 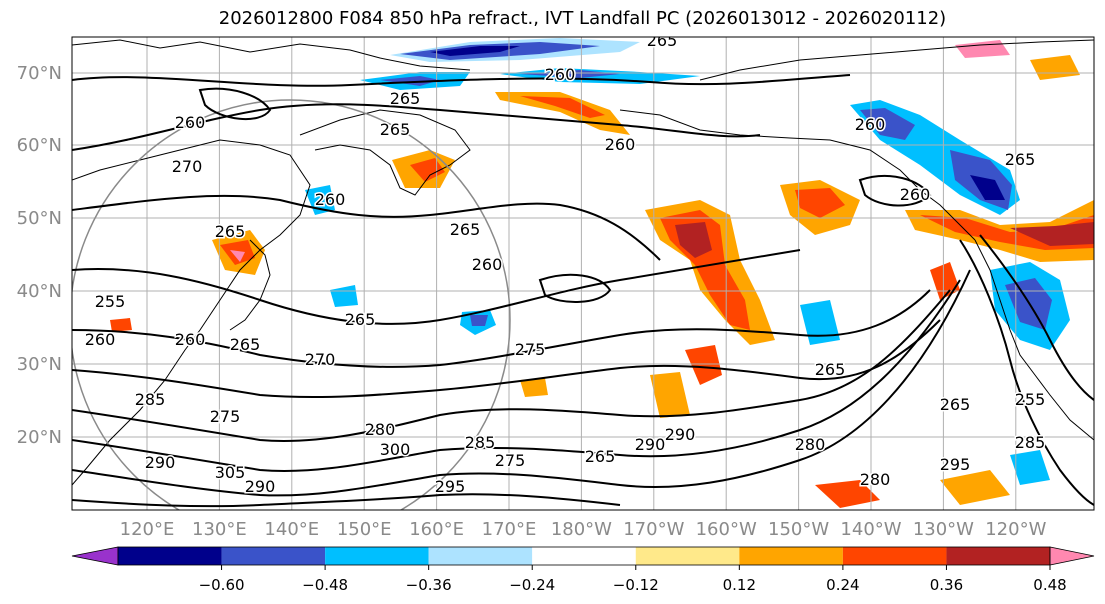 What do you see at coordinates (798, 529) in the screenshot?
I see `longitude-label: 150°W` at bounding box center [798, 529].